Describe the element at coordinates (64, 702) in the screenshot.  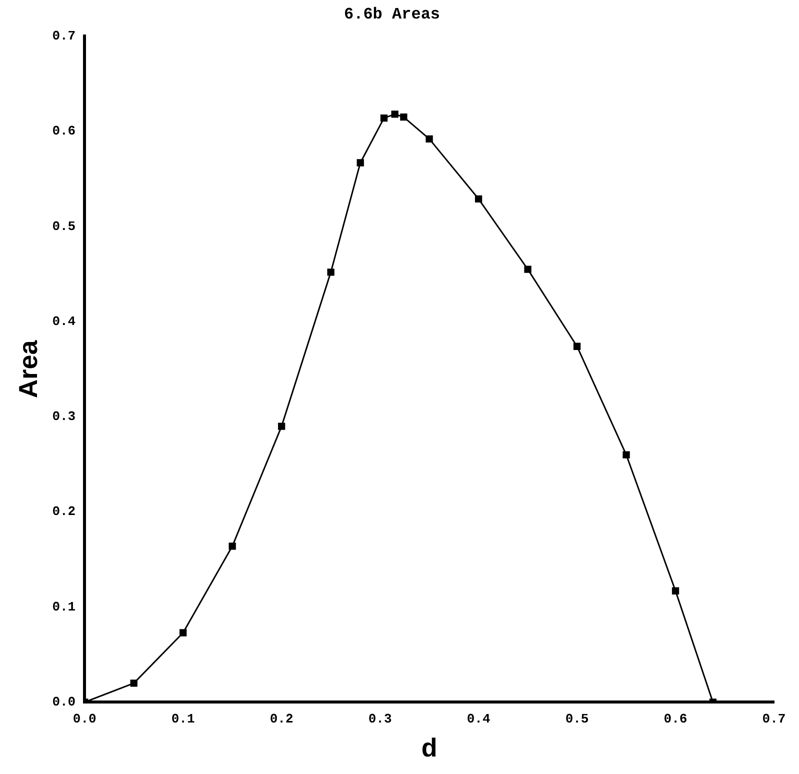
I see `y-tick-label: 0.0` at that location.